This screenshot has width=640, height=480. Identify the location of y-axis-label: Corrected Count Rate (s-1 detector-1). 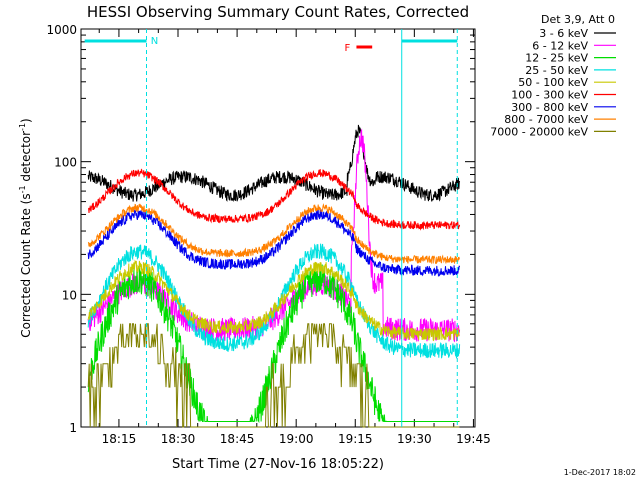
(25, 227).